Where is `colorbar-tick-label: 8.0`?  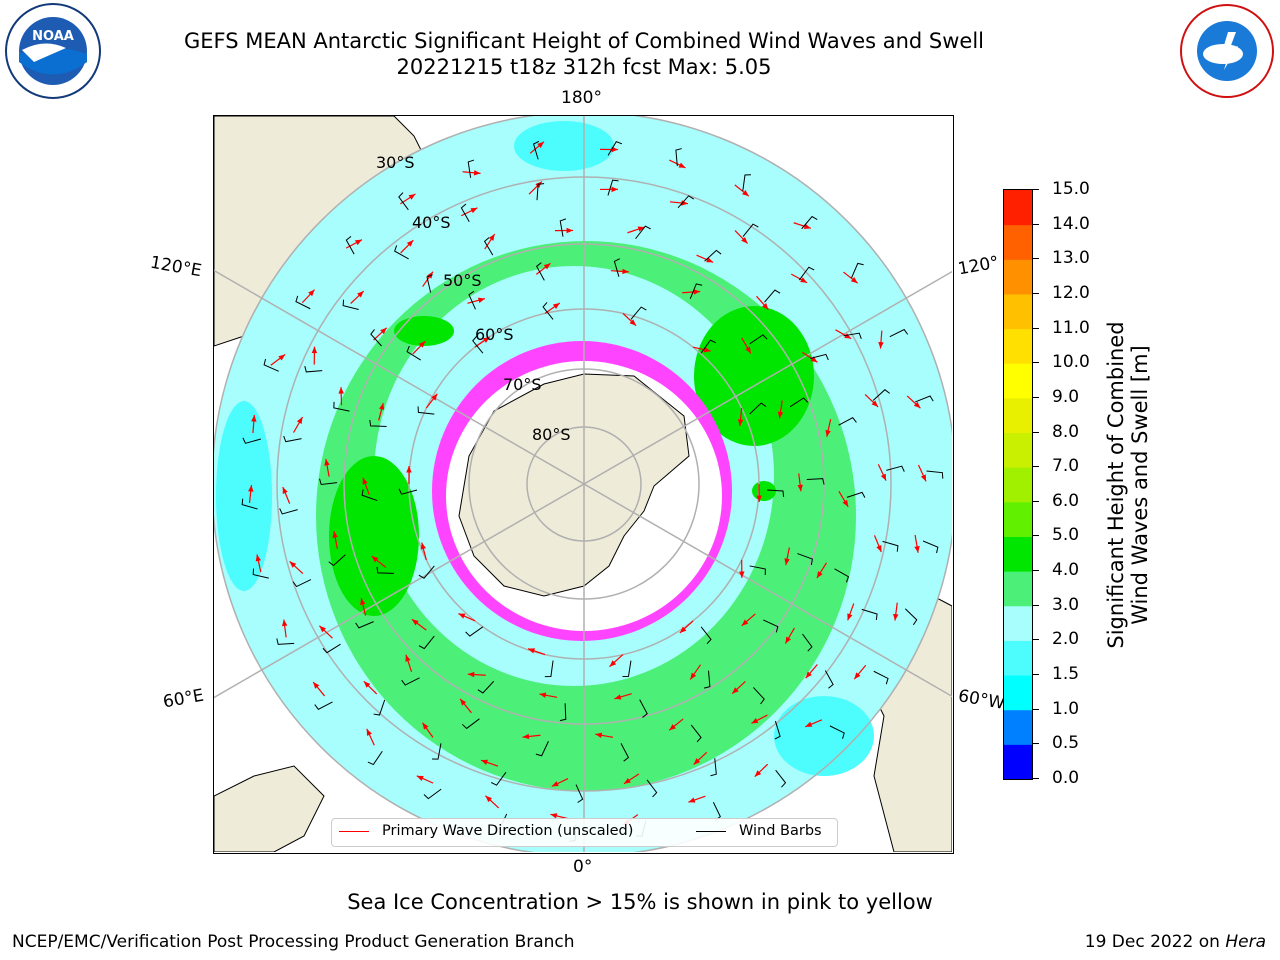
colorbar-tick-label: 8.0 is located at coordinates (1066, 431).